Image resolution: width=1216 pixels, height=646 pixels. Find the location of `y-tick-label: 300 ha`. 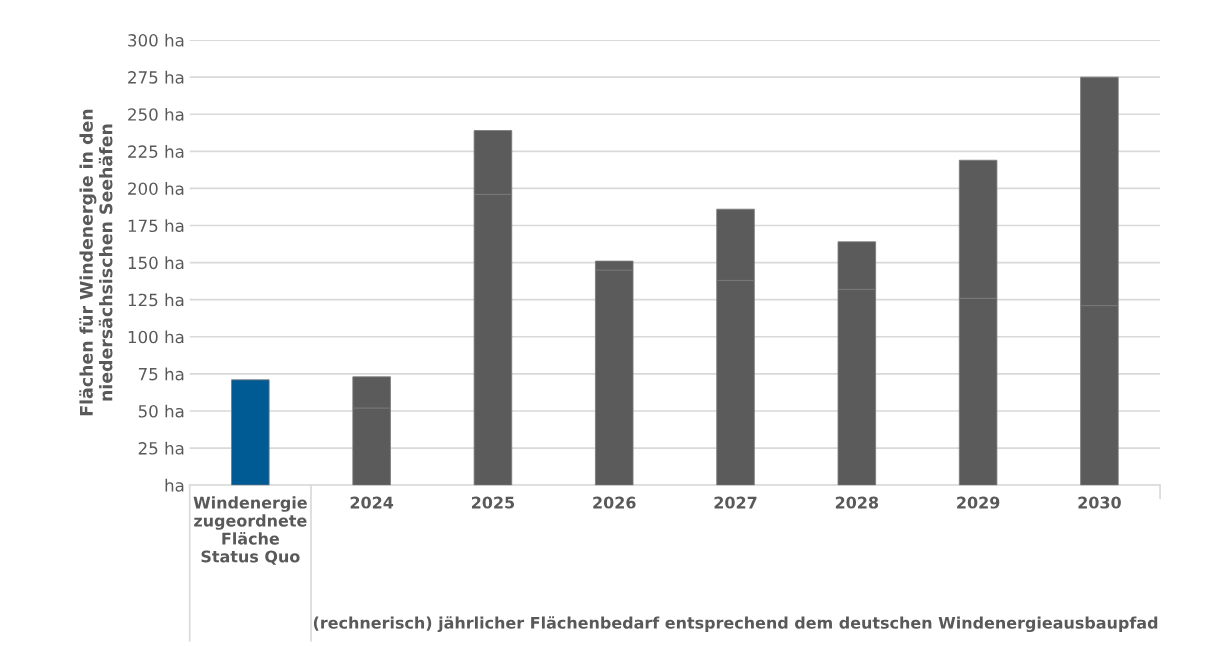

y-tick-label: 300 ha is located at coordinates (156, 40).